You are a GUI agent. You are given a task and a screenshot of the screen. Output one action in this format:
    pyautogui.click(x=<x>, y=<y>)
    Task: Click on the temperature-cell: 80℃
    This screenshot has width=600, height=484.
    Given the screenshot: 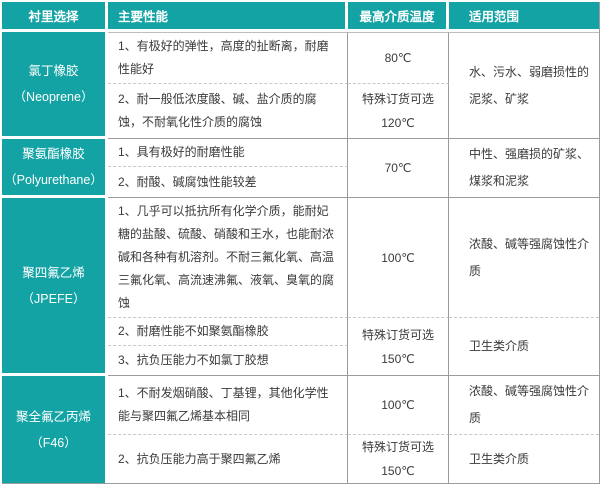 What is the action you would take?
    pyautogui.click(x=398, y=58)
    